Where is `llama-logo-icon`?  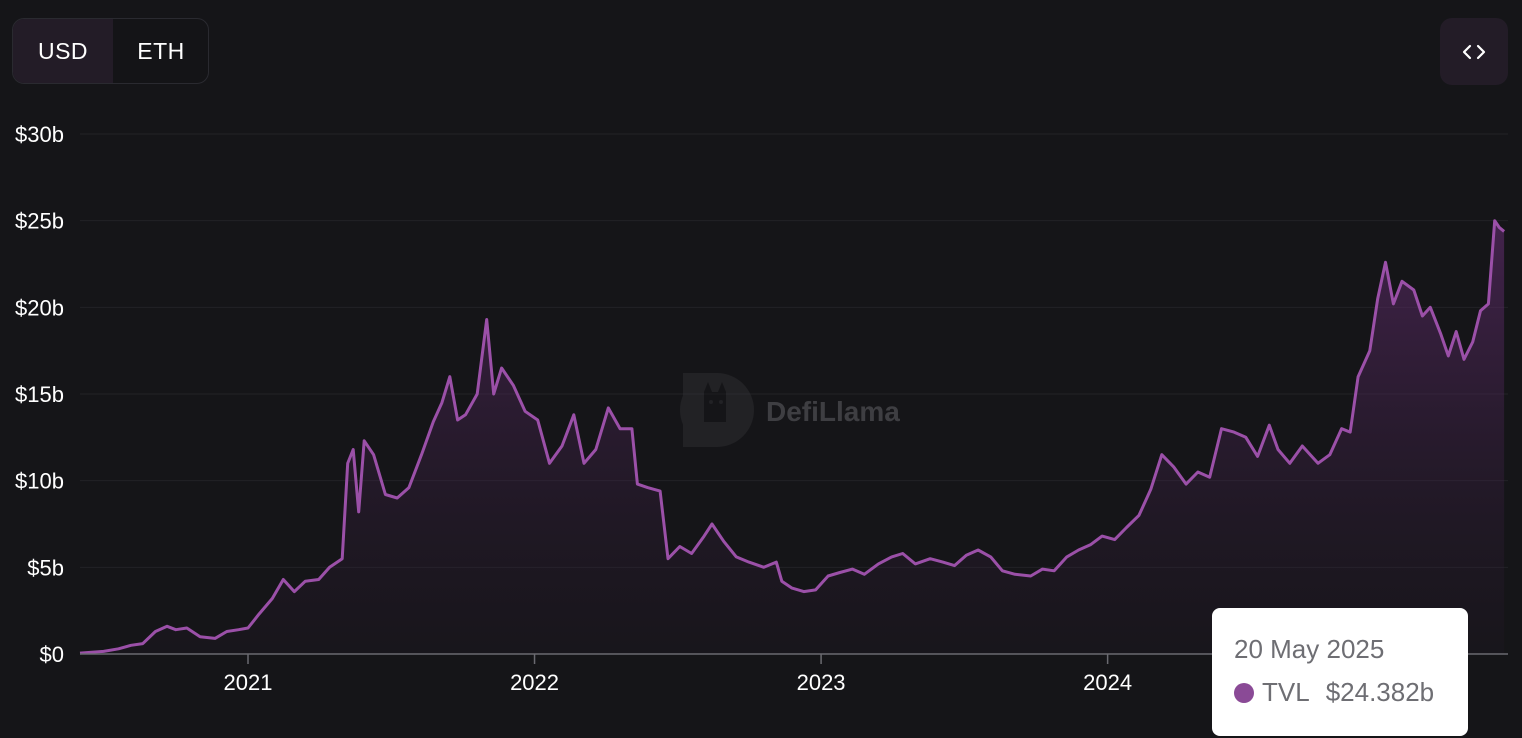
llama-logo-icon is located at coordinates (717, 410).